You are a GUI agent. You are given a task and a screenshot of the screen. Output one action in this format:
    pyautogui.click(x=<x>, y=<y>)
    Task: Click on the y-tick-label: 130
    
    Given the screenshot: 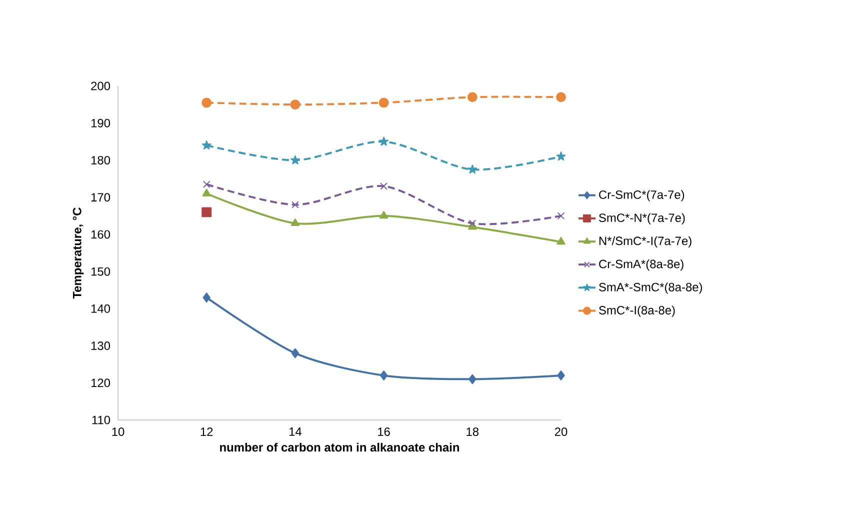 What is the action you would take?
    pyautogui.click(x=100, y=346)
    